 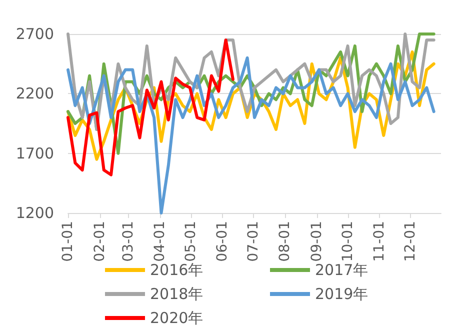 I want to click on x-tick-label: 07-01, so click(x=253, y=241).